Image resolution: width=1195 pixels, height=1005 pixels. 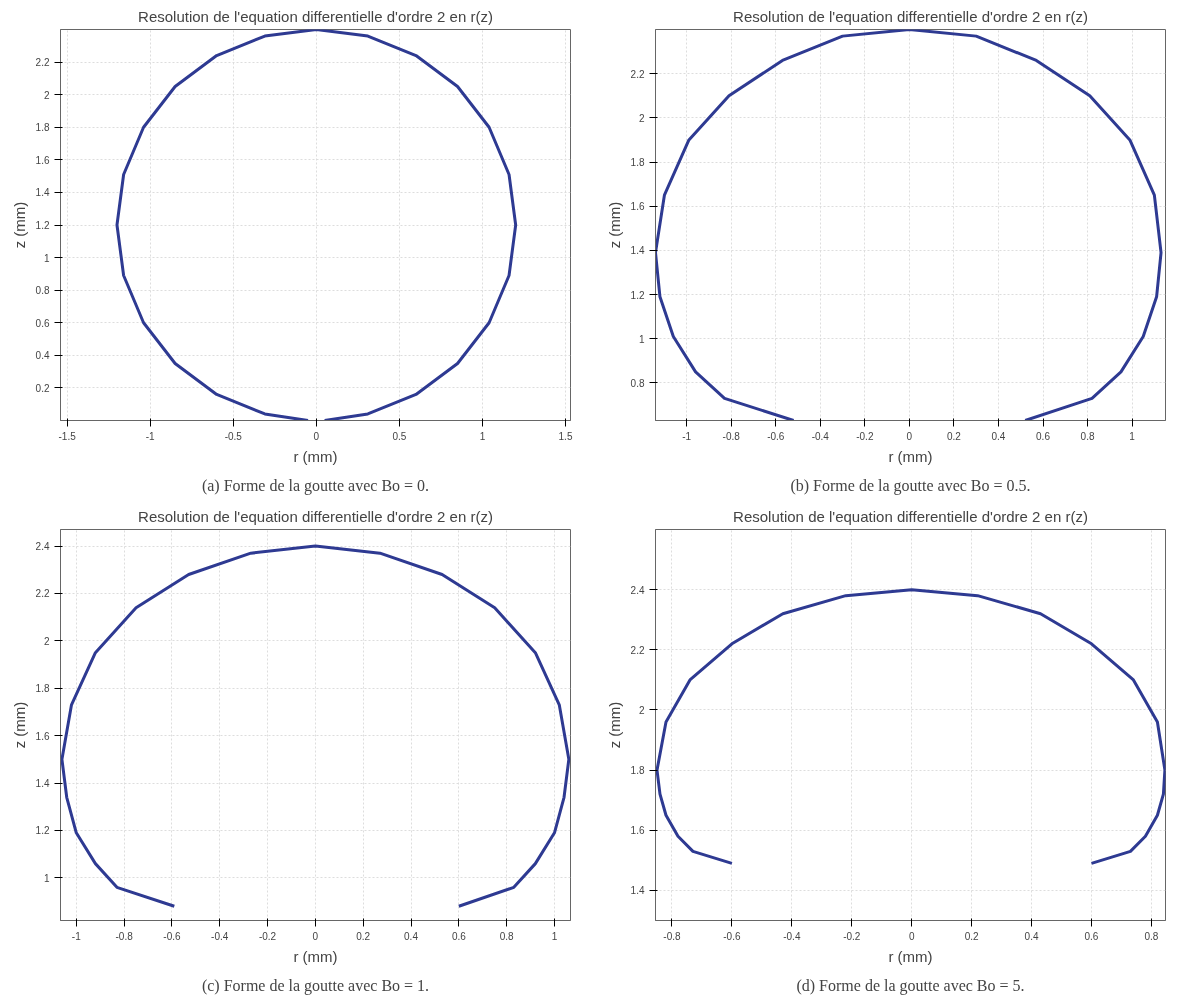 What do you see at coordinates (399, 436) in the screenshot?
I see `x-tick-label: 0.5` at bounding box center [399, 436].